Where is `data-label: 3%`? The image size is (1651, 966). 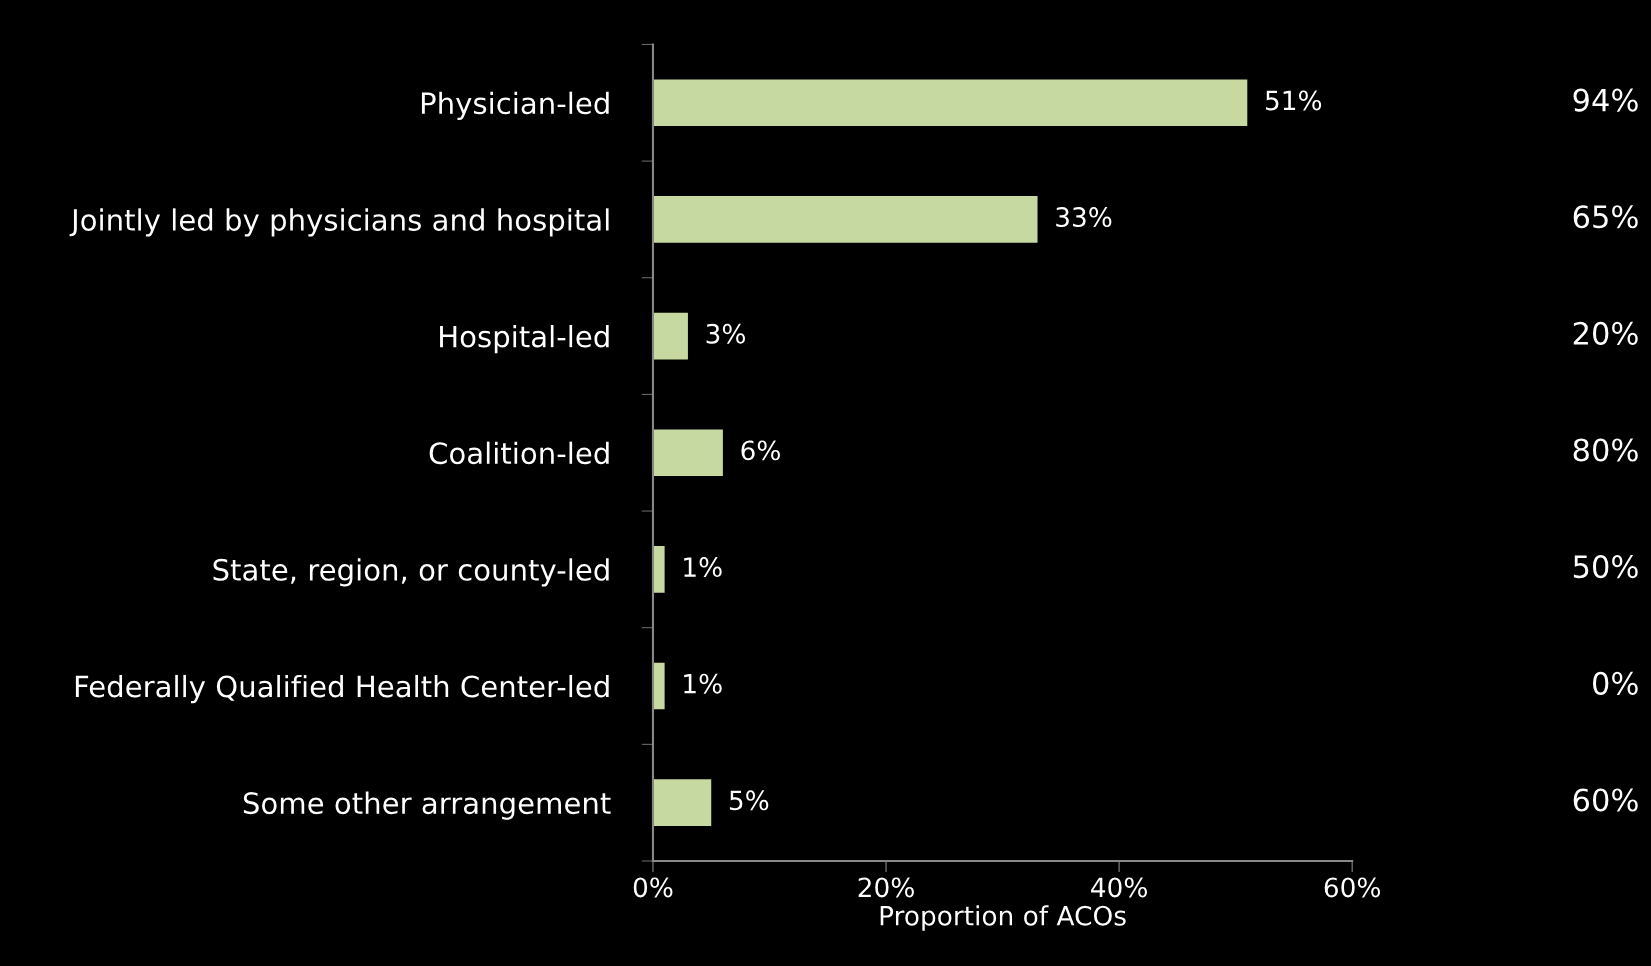
data-label: 3% is located at coordinates (725, 333).